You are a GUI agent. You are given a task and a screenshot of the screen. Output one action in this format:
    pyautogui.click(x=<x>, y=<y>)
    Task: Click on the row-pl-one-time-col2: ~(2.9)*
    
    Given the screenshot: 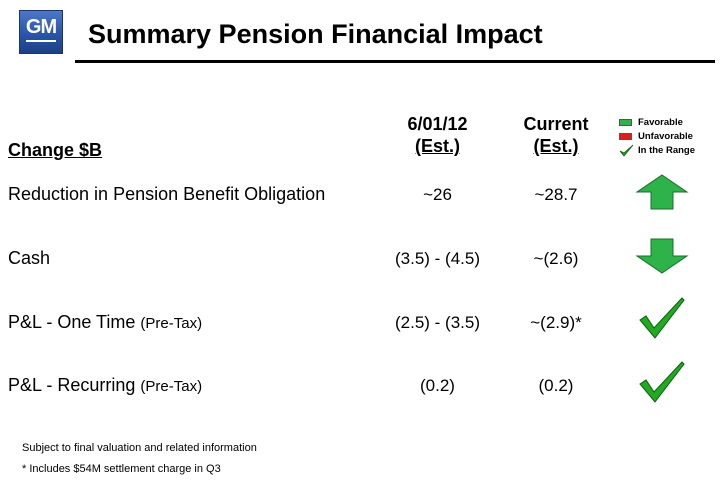 What is the action you would take?
    pyautogui.click(x=556, y=322)
    